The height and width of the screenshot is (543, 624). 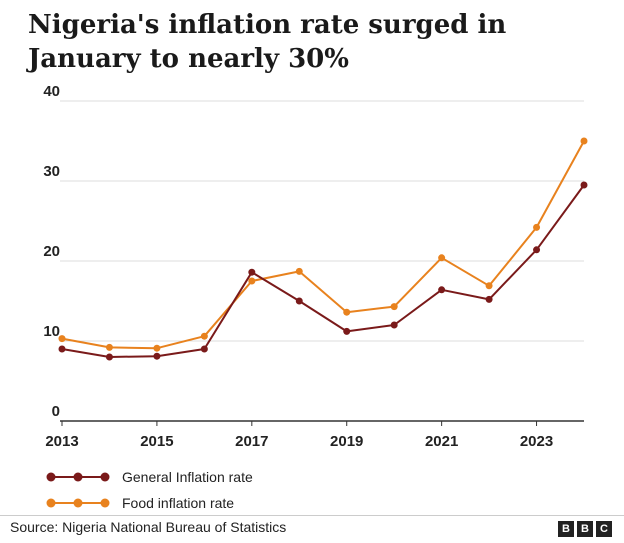 What do you see at coordinates (178, 503) in the screenshot?
I see `legend-label-food: Food inflation rate` at bounding box center [178, 503].